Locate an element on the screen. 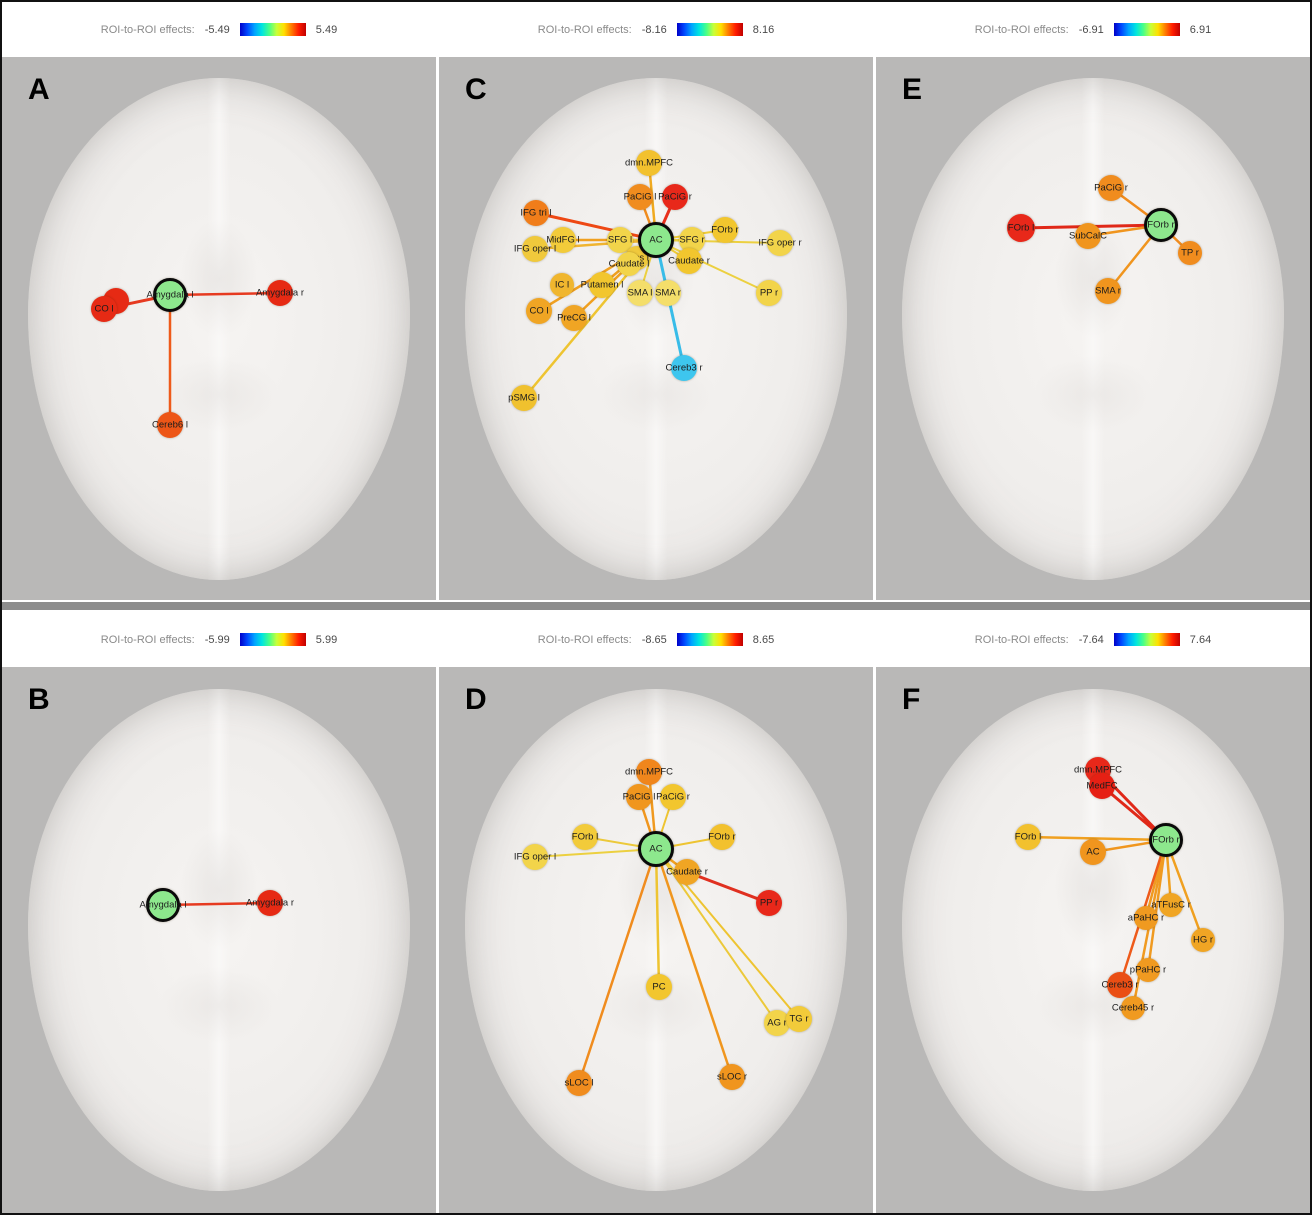  roi-node-label: CO l is located at coordinates (539, 311).